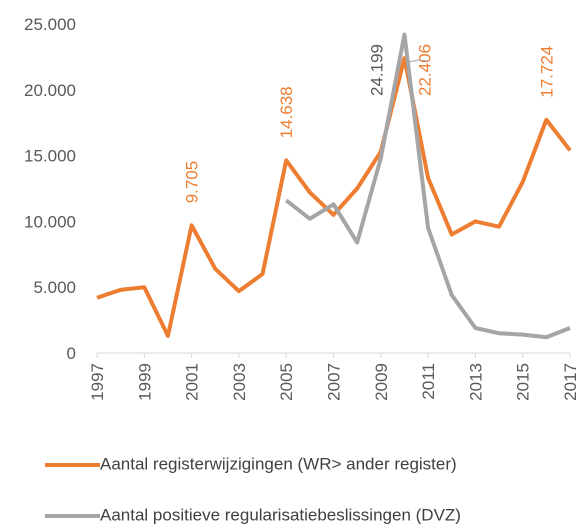 The width and height of the screenshot is (577, 531). Describe the element at coordinates (286, 112) in the screenshot. I see `value-label: 14.638` at that location.